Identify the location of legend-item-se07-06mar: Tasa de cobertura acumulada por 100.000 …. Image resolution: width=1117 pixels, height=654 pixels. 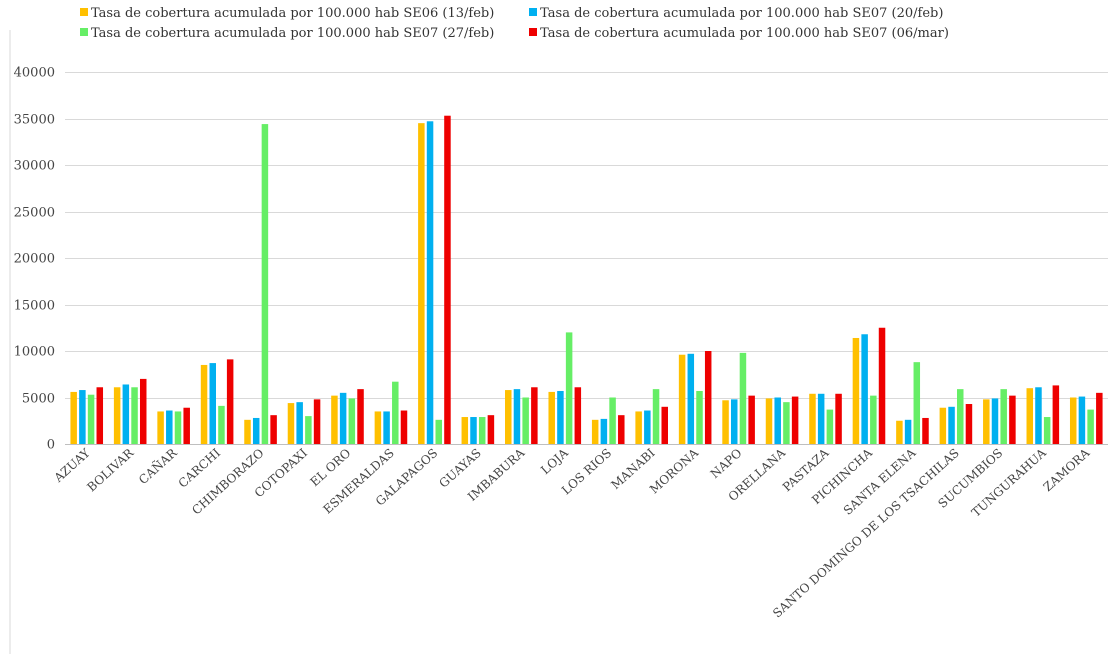
(751, 33).